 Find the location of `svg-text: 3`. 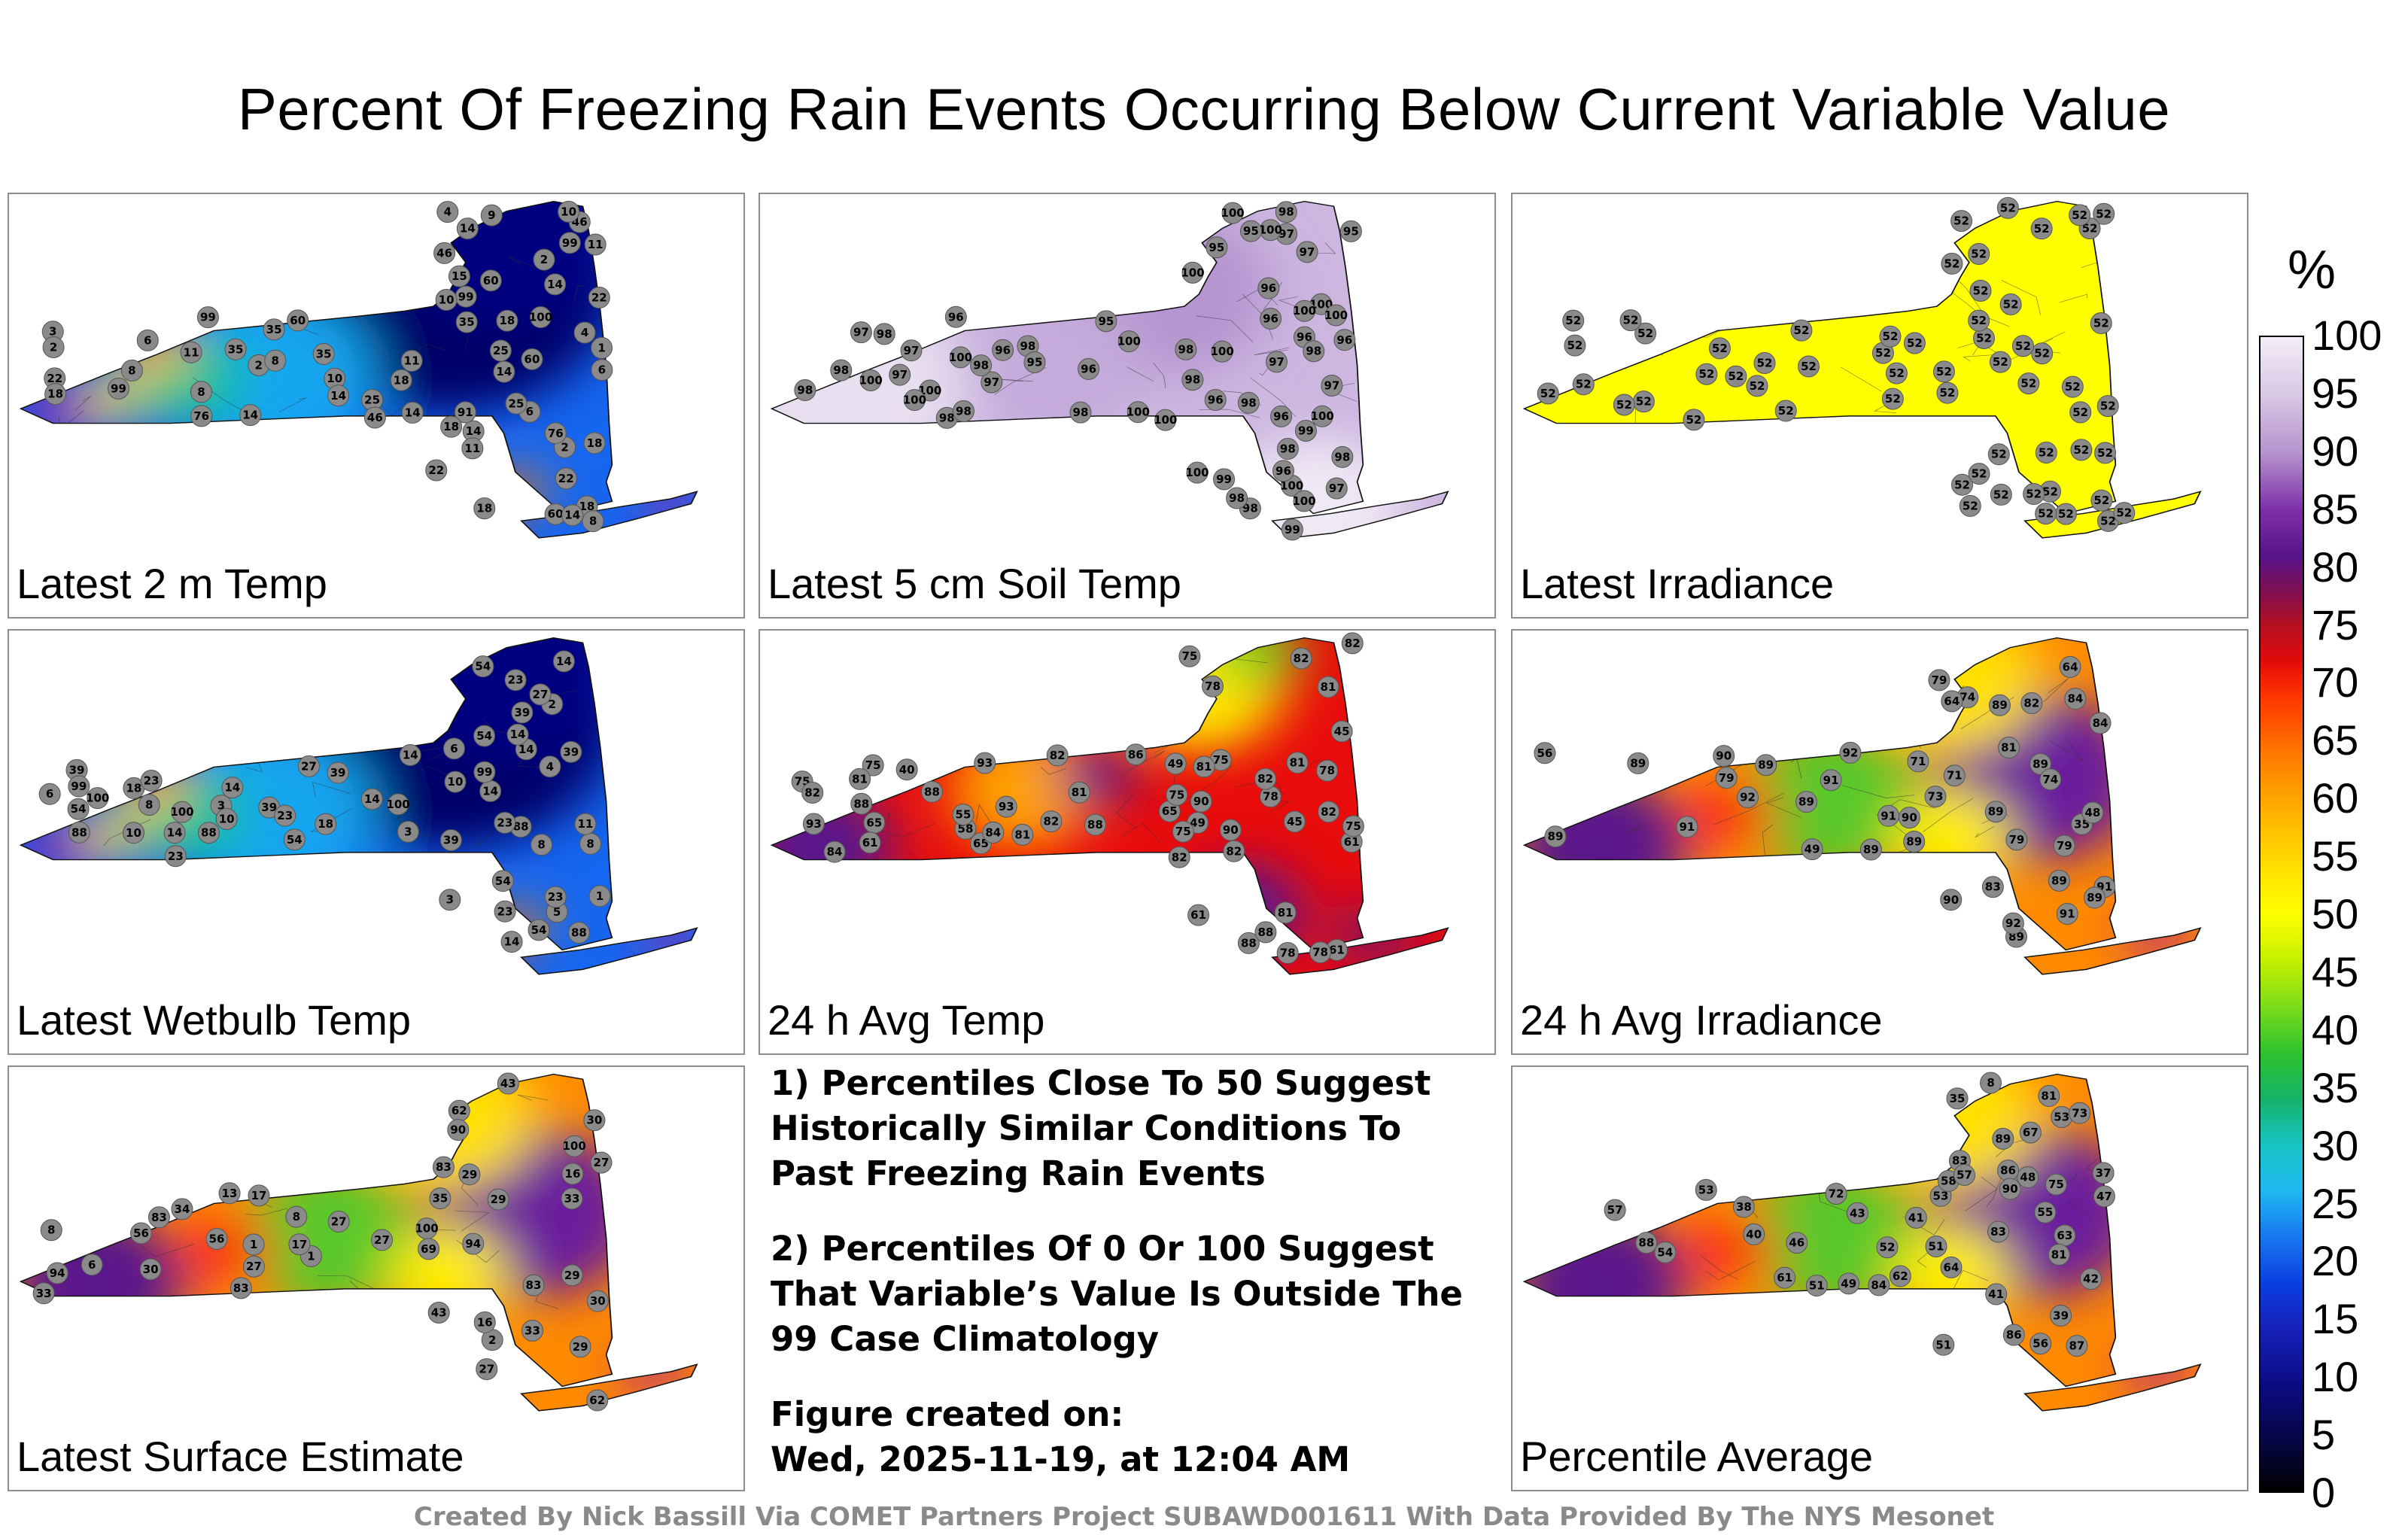

svg-text: 3 is located at coordinates (450, 900).